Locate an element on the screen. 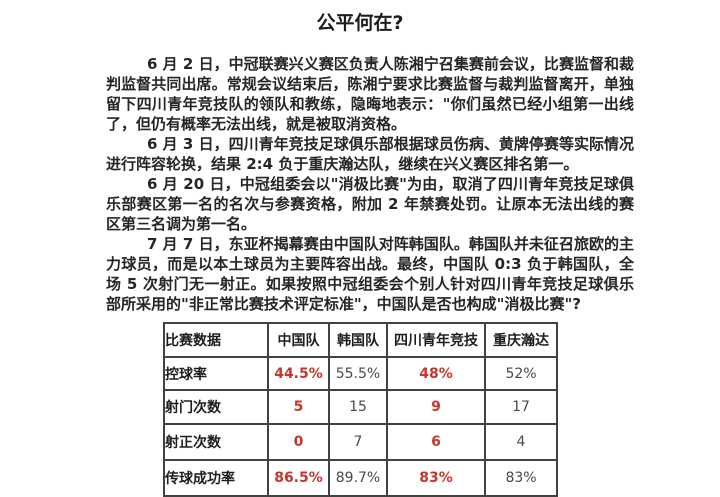 The image size is (720, 497). cell-value: 55.5% is located at coordinates (358, 373).